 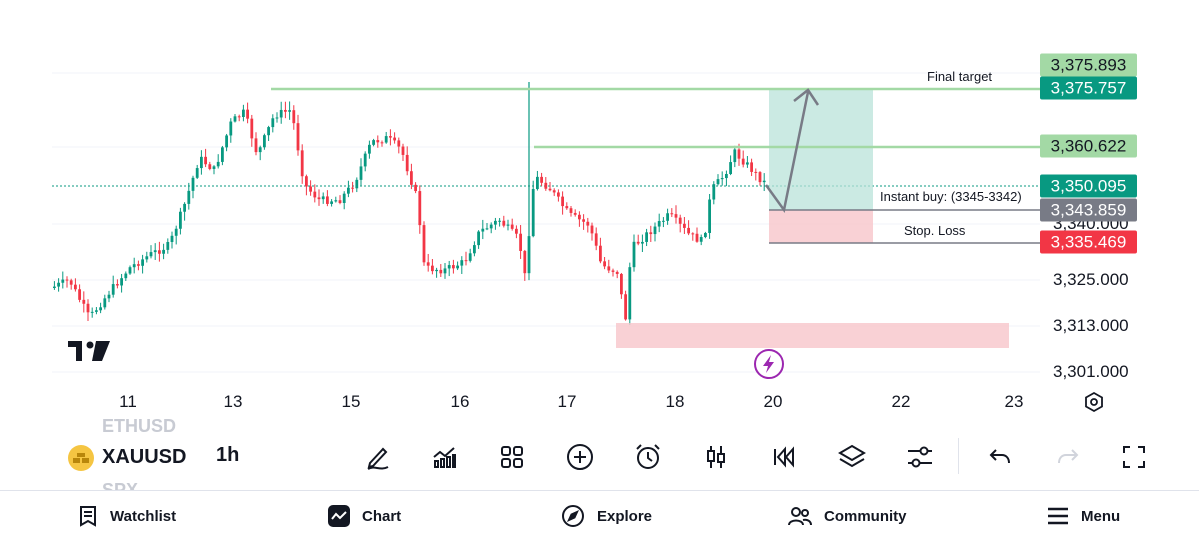 I want to click on interval-button: 1h, so click(x=228, y=455).